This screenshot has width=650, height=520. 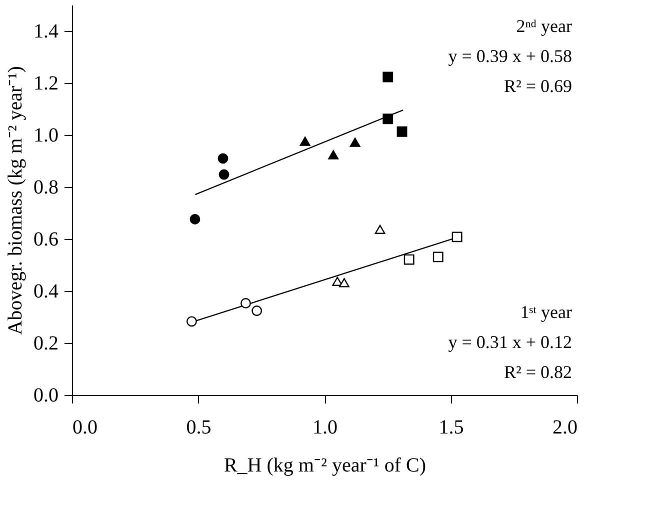 I want to click on y-tick-label: 1.2, so click(x=46, y=83).